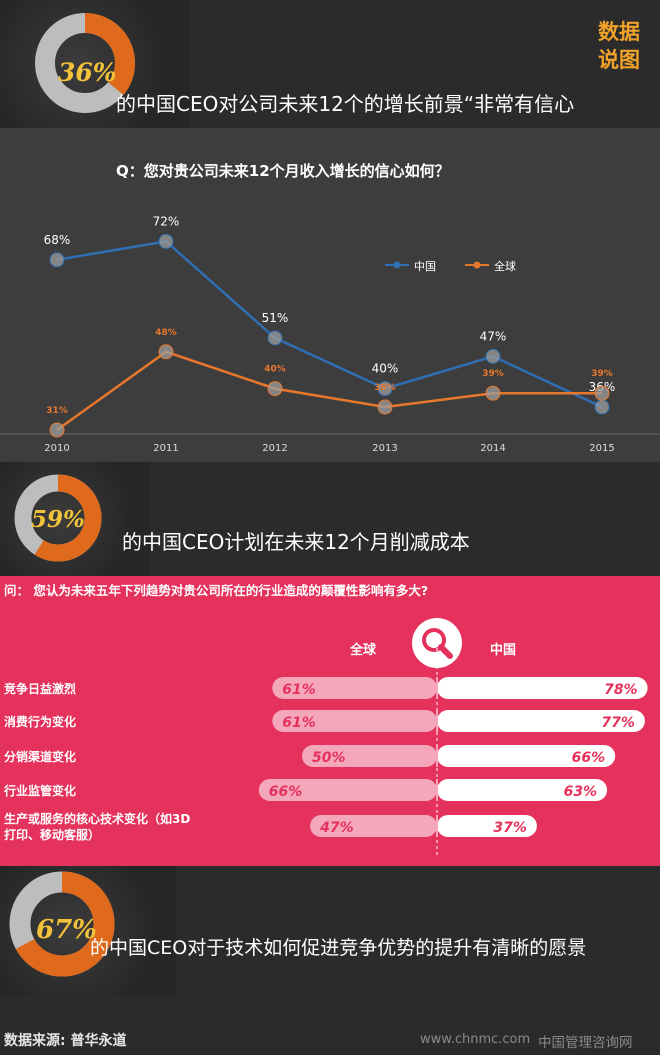 This screenshot has width=660, height=1055. Describe the element at coordinates (345, 104) in the screenshot. I see `stat-text-36: 的中国CEO对公司未来12个的增长前景“非常有信心` at that location.